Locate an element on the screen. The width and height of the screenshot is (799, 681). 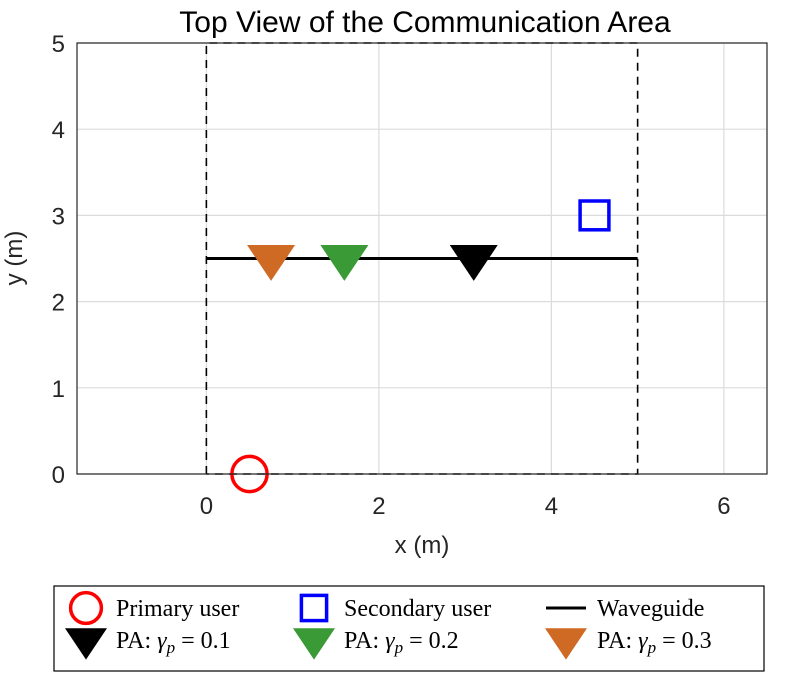
y-tick-label: 0 is located at coordinates (58, 475).